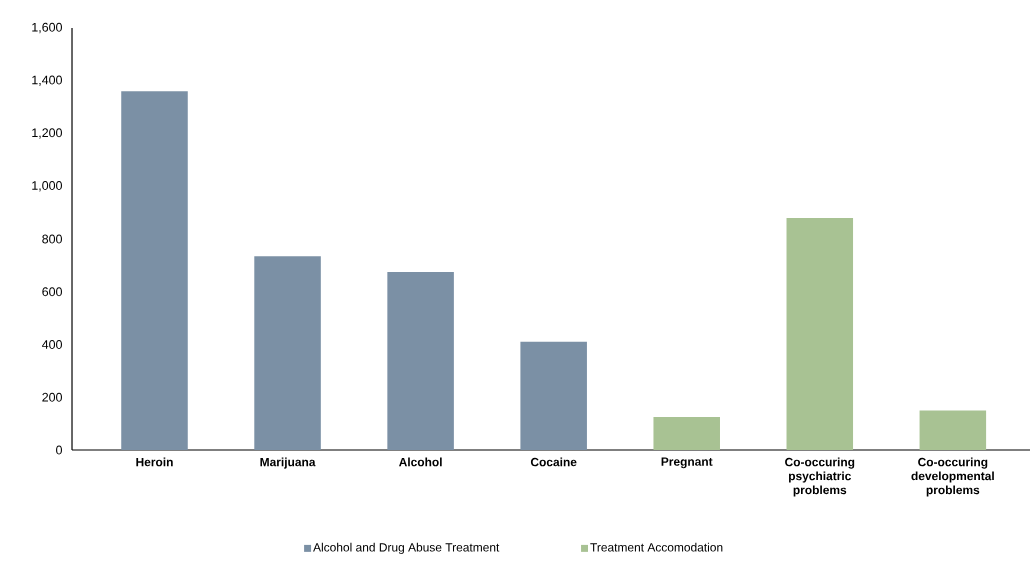  What do you see at coordinates (47, 186) in the screenshot?
I see `y-tick-label: 1,000` at bounding box center [47, 186].